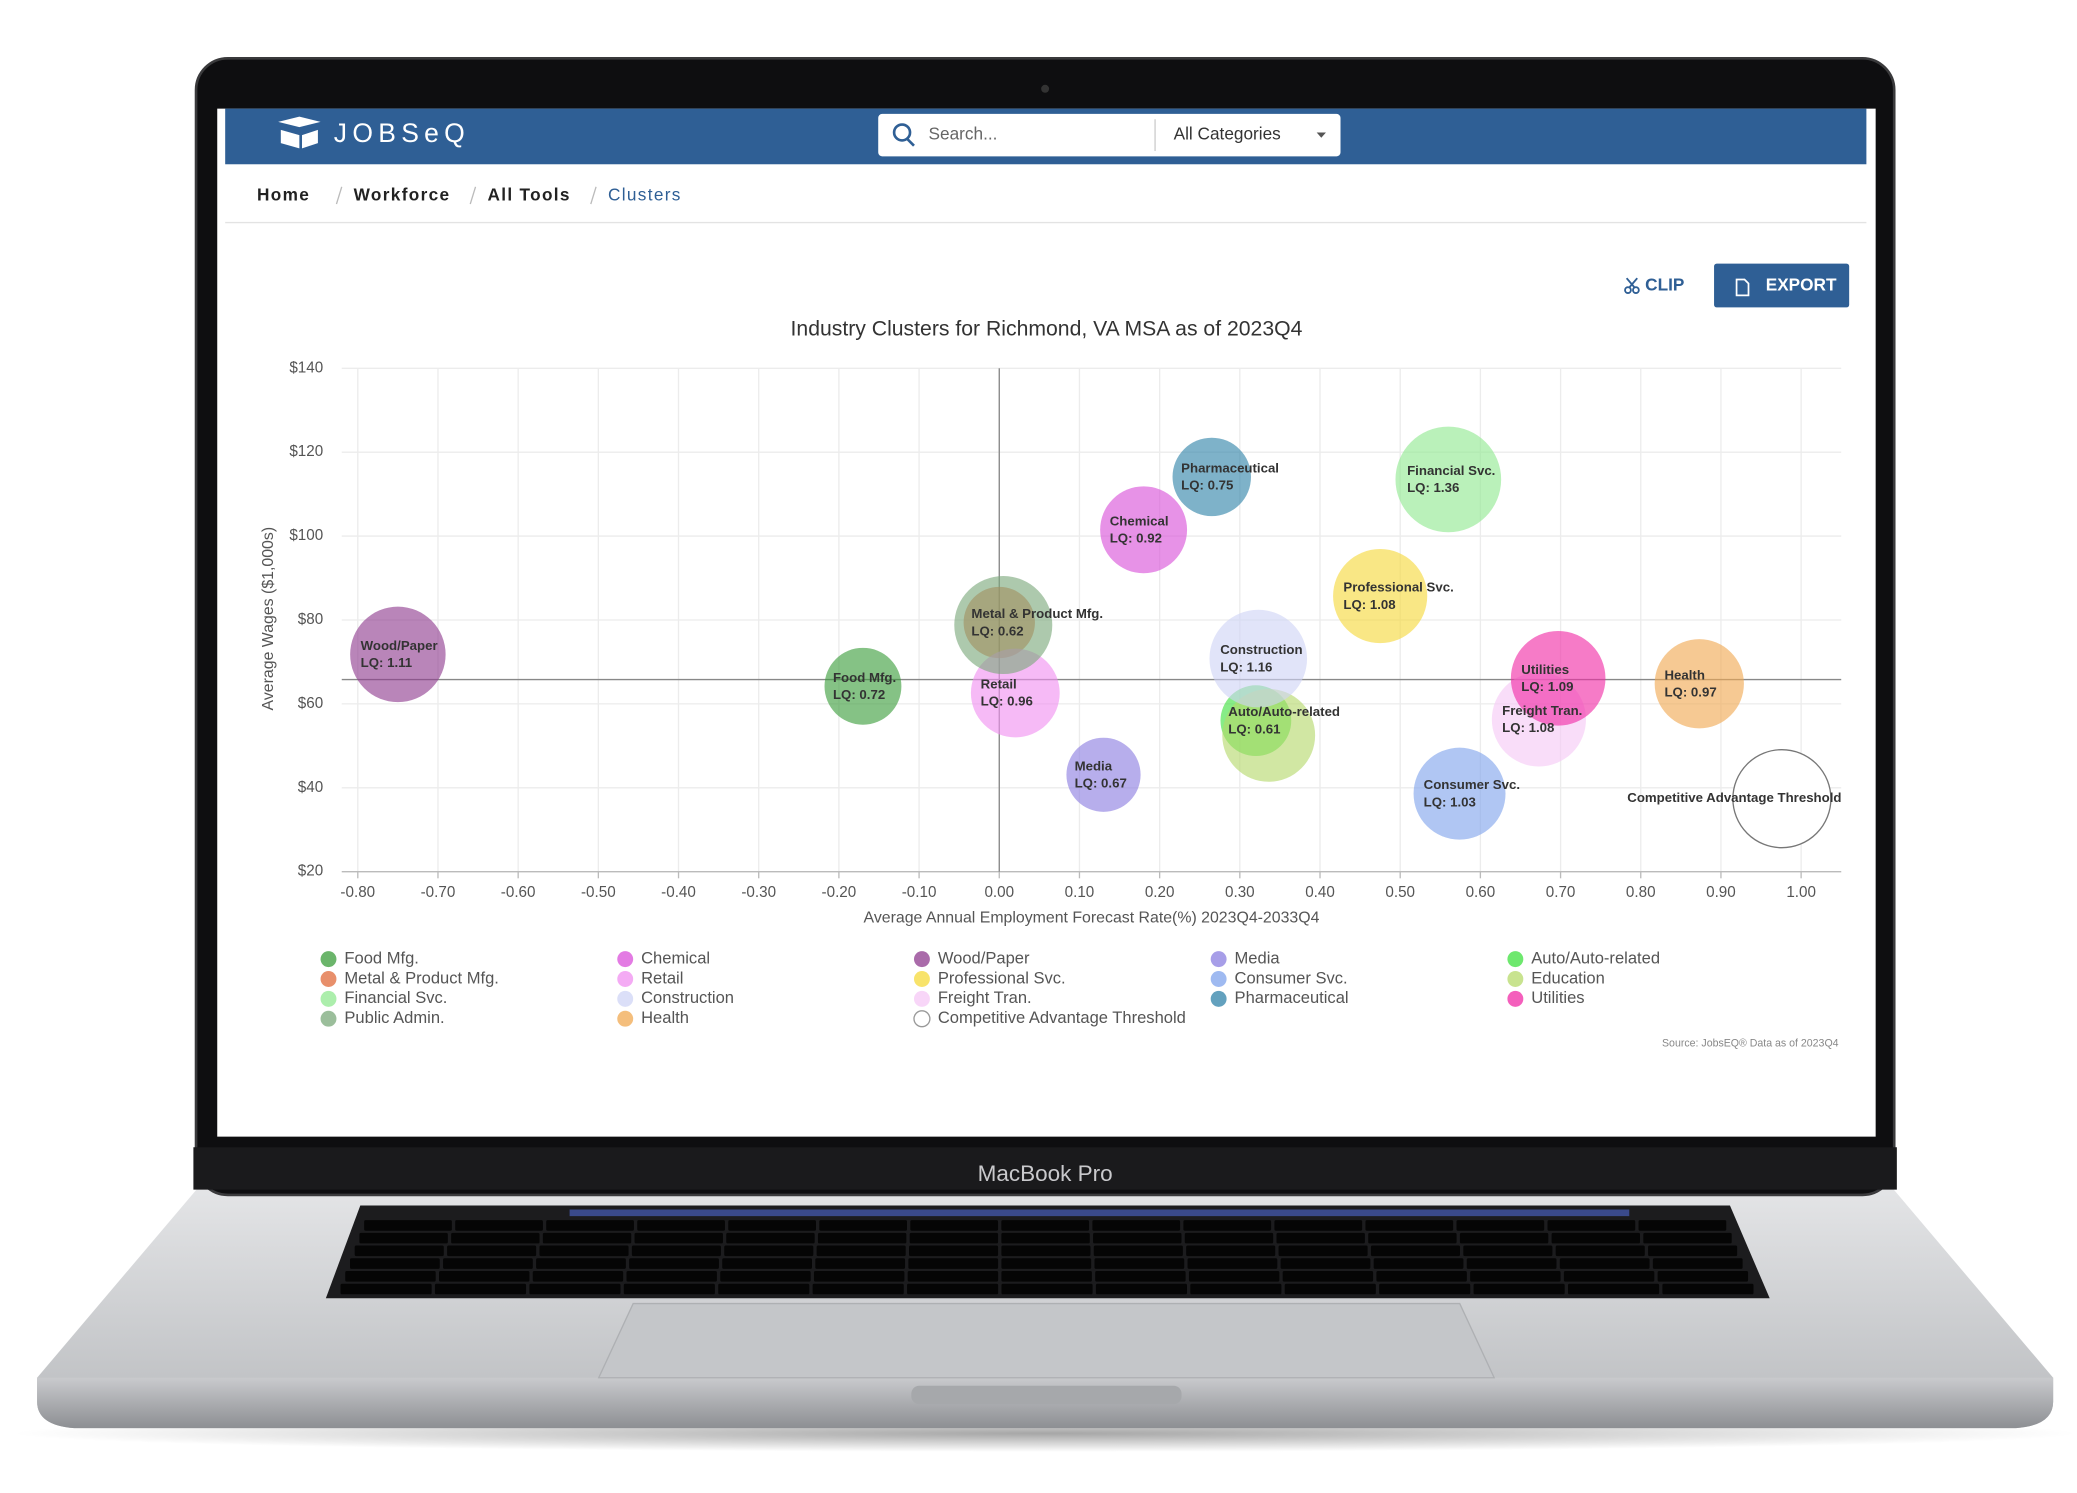  What do you see at coordinates (598, 892) in the screenshot?
I see `x-tick-label: -0.50` at bounding box center [598, 892].